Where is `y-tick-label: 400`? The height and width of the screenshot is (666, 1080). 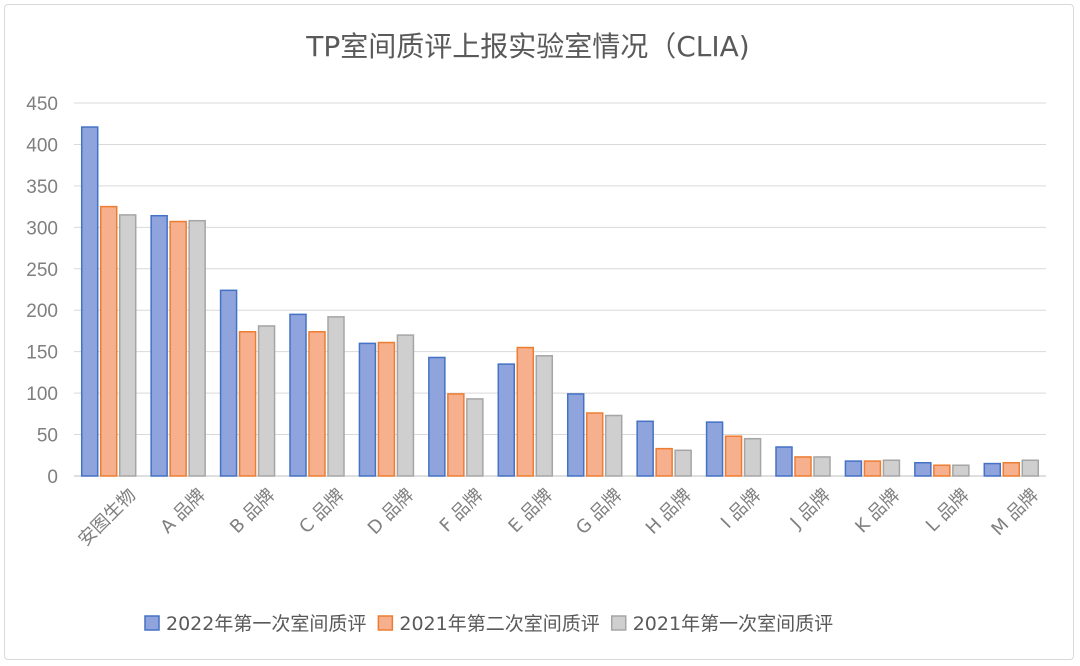
y-tick-label: 400 is located at coordinates (42, 145).